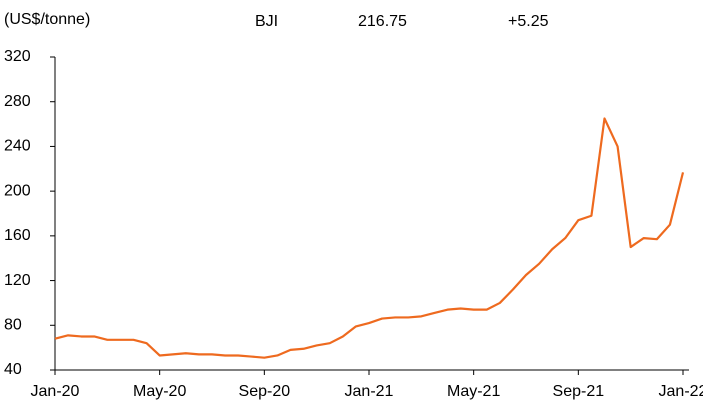 This screenshot has width=703, height=413. I want to click on index-name: BJI, so click(266, 21).